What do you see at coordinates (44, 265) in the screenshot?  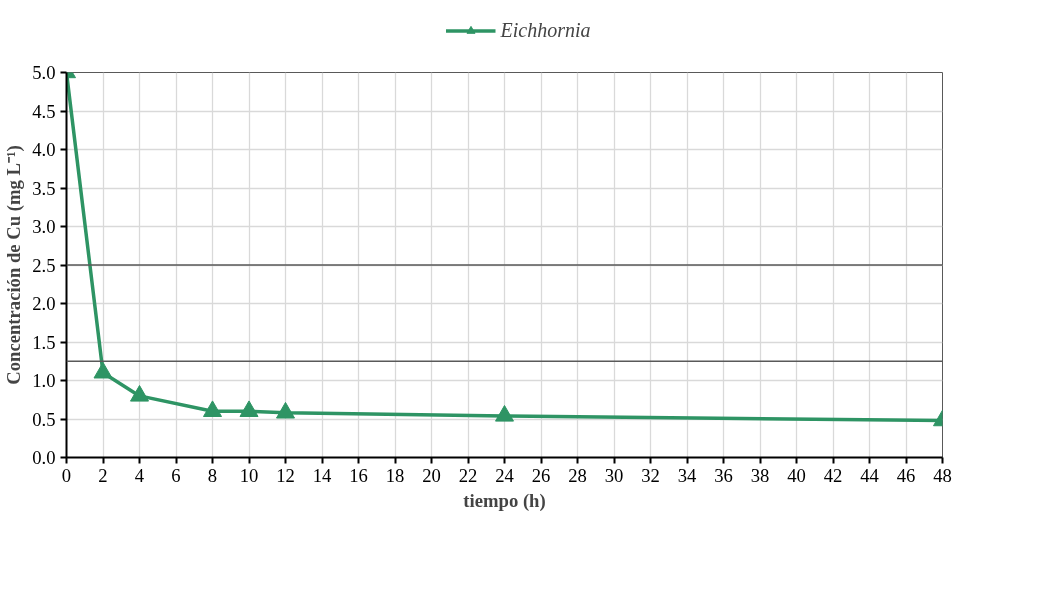 I see `y-tick-label: 2.5` at bounding box center [44, 265].